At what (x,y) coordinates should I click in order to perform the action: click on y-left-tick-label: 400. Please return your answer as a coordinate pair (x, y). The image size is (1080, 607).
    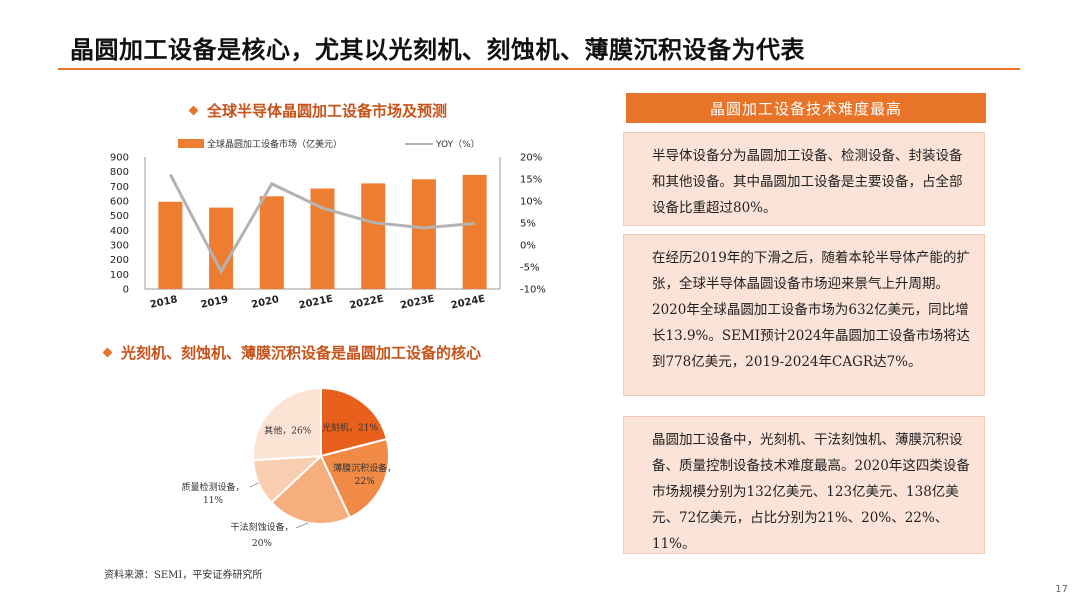
    Looking at the image, I should click on (119, 231).